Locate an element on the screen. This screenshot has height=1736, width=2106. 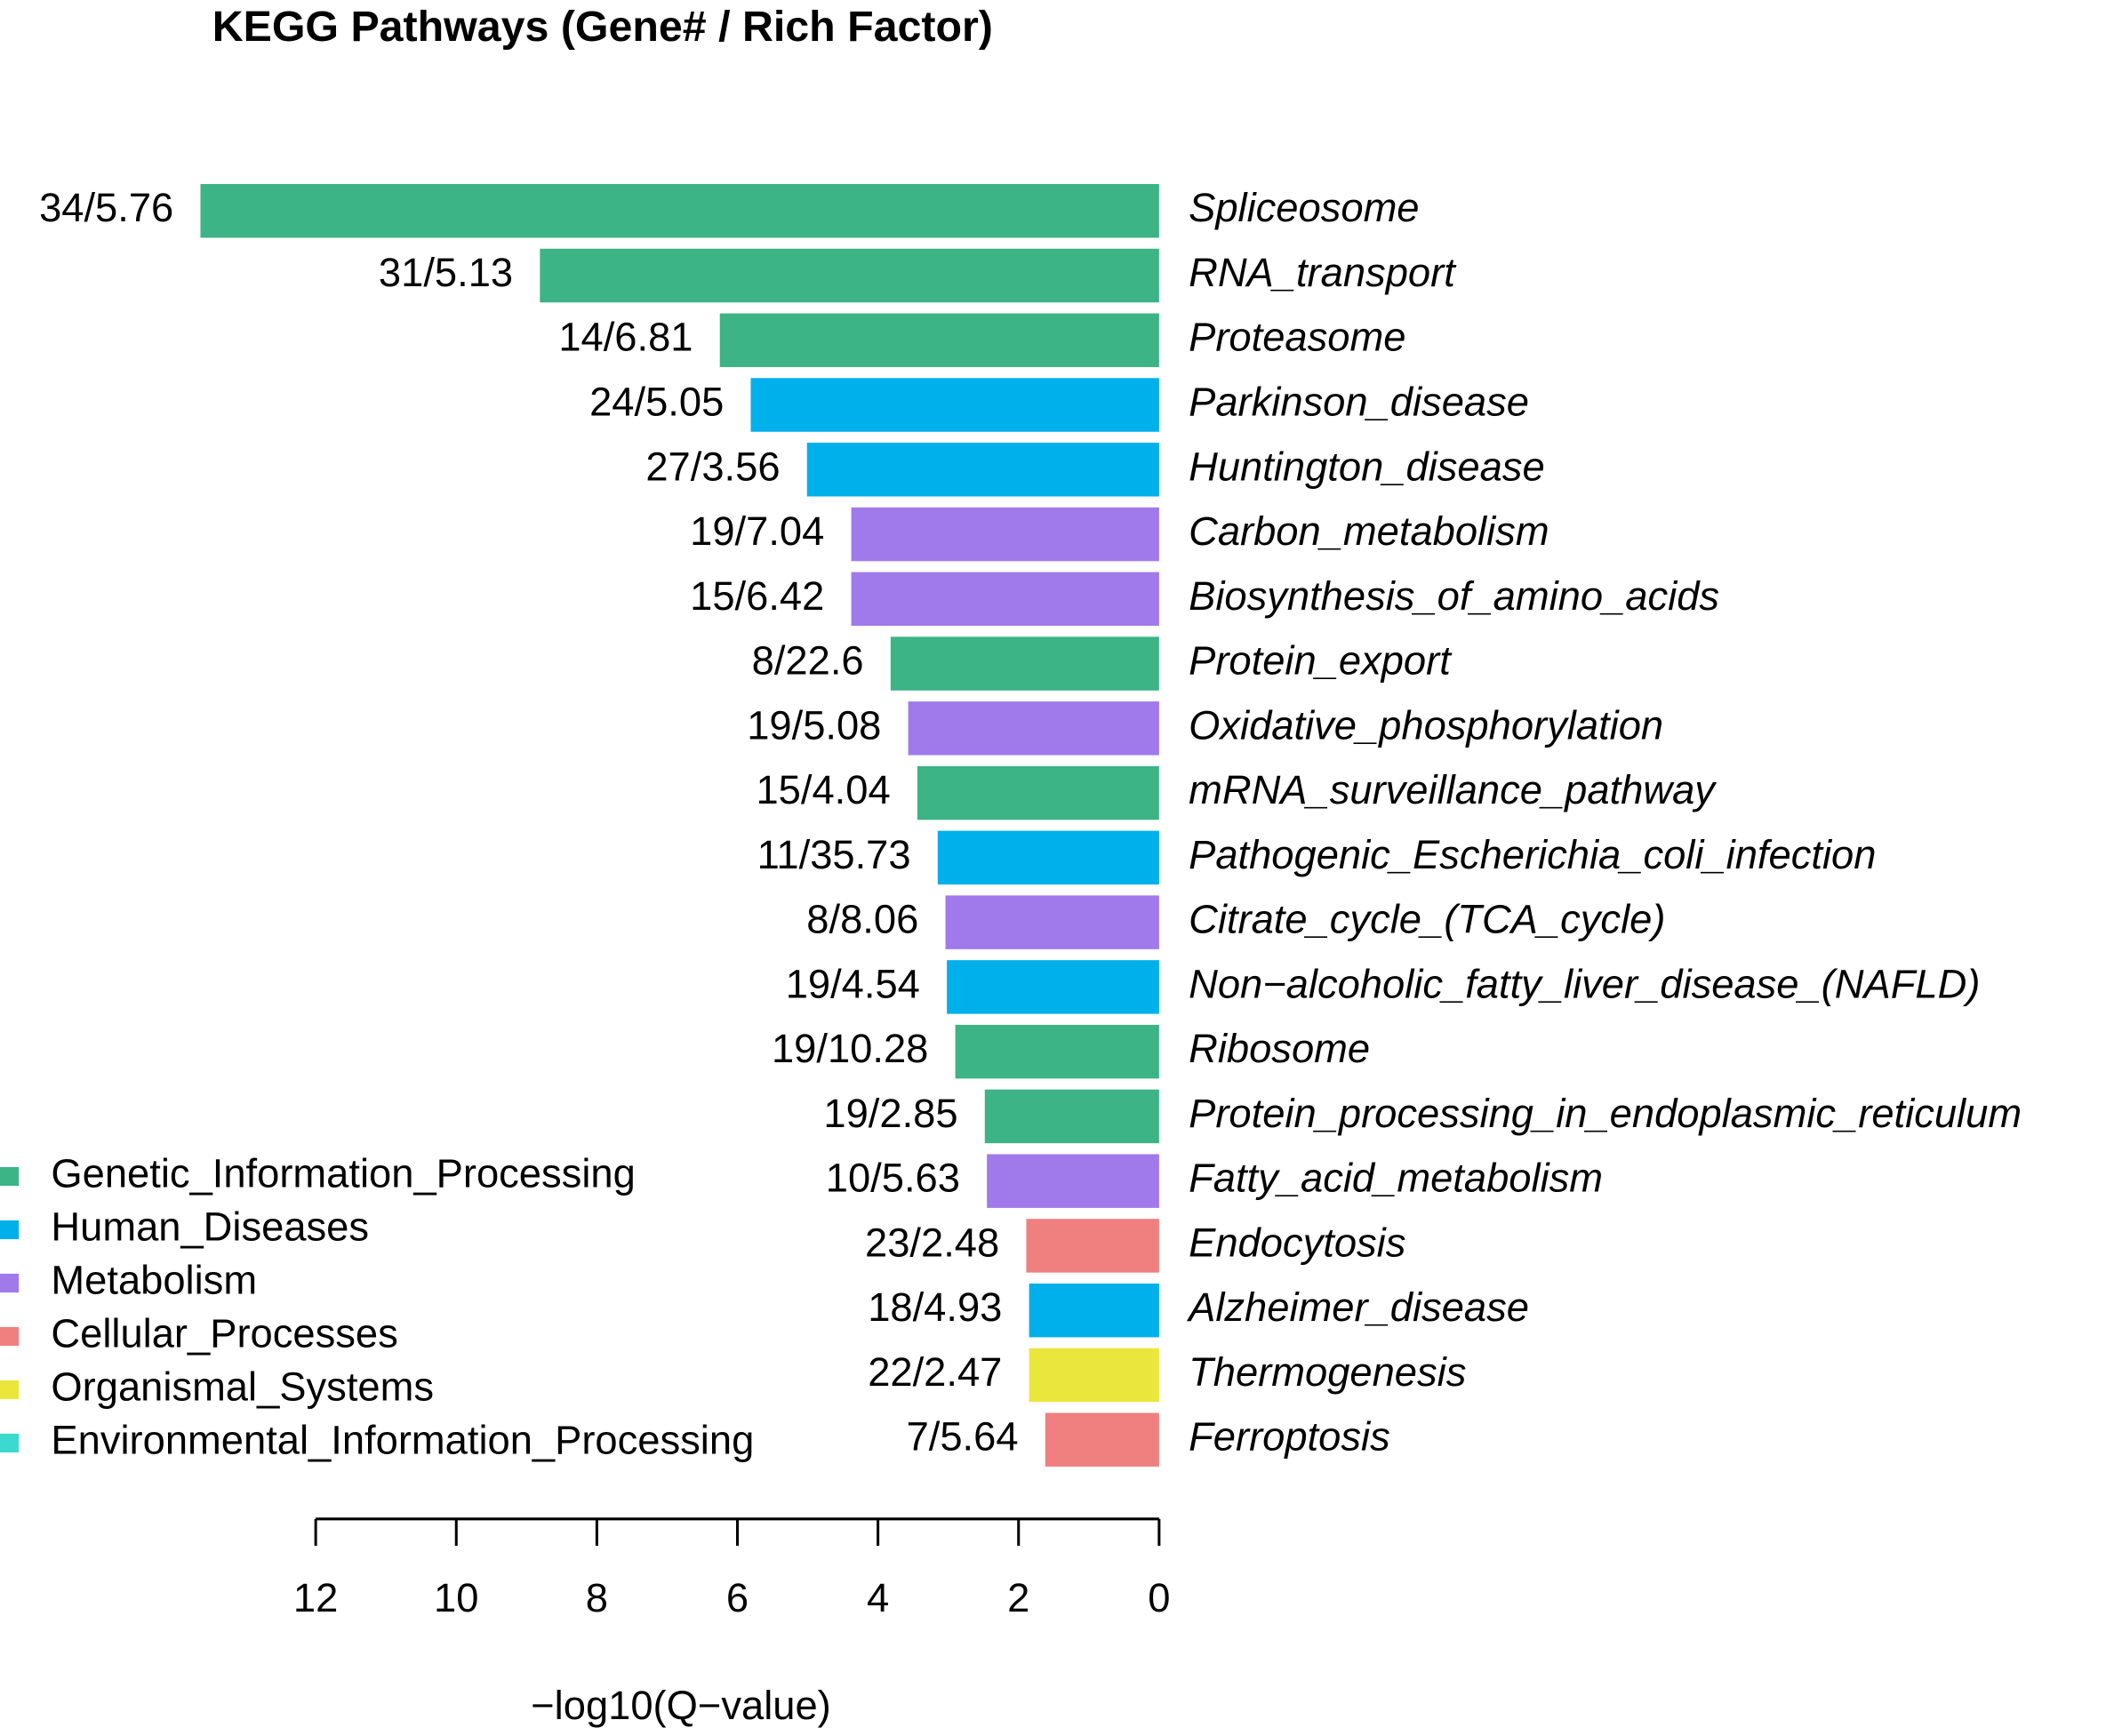
bar-annotation: 8/22.6 is located at coordinates (808, 661).